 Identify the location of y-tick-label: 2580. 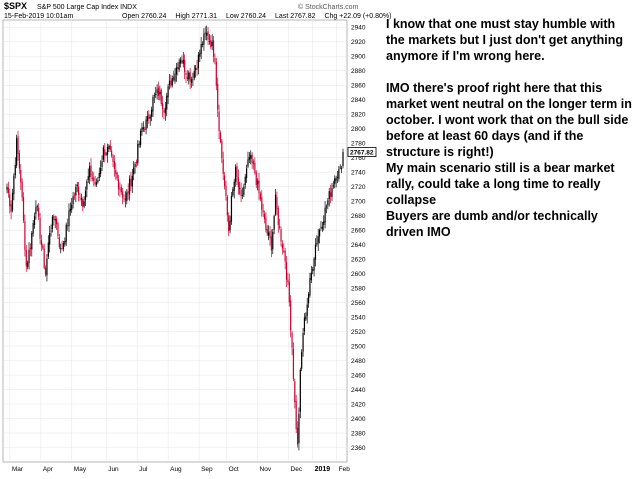
(358, 288).